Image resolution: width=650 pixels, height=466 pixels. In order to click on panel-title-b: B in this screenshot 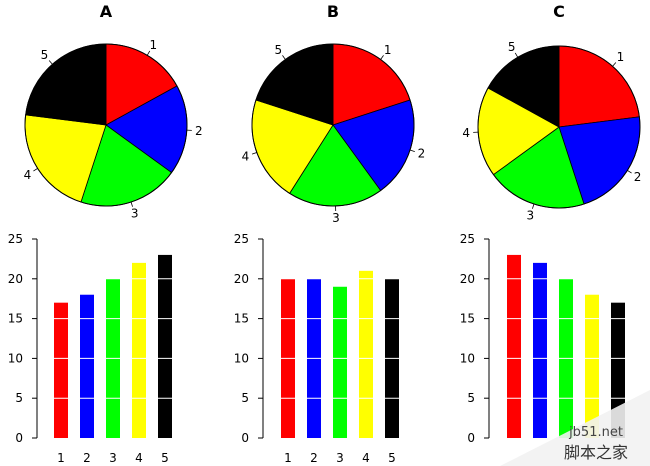, I will do `click(333, 11)`.